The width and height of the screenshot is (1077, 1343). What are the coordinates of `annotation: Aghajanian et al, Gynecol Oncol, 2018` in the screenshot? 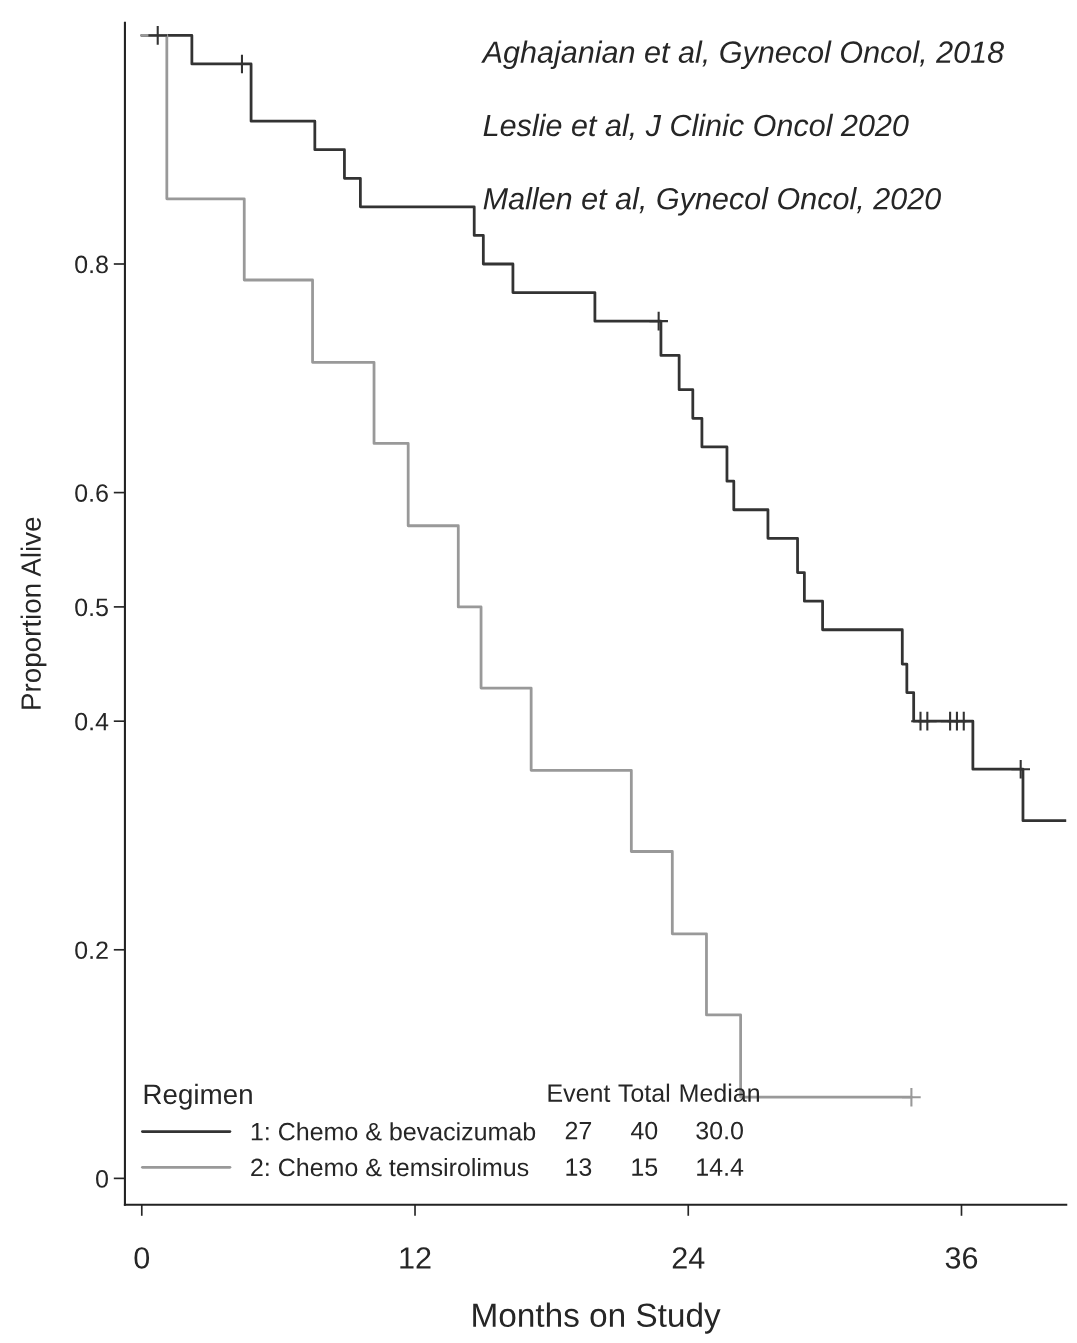 It's located at (742, 55).